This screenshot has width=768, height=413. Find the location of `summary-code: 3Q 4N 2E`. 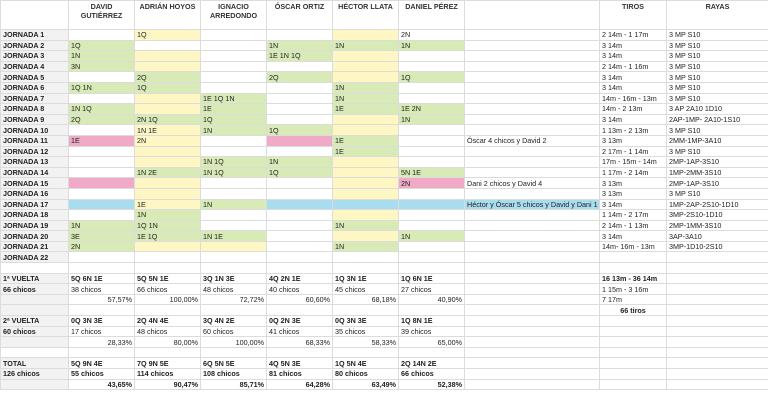

summary-code: 3Q 4N 2E is located at coordinates (233, 321).